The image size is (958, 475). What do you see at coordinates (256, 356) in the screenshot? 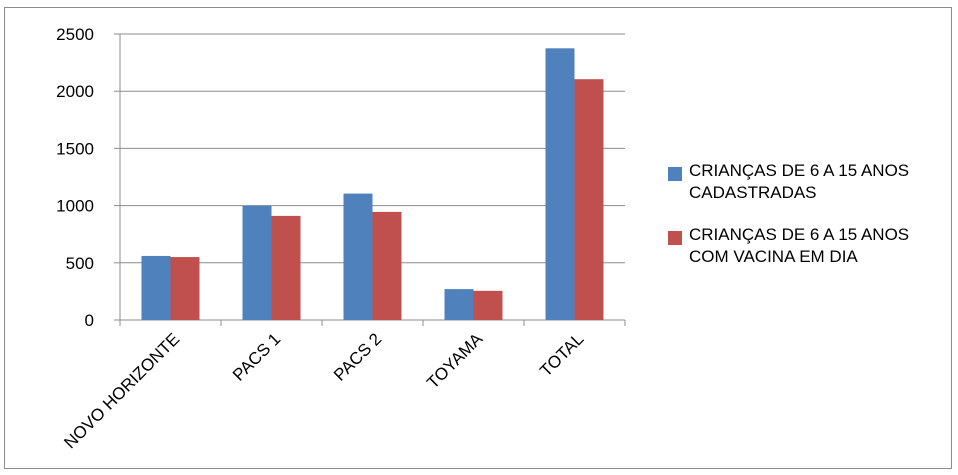
I see `x-category-label: PACS 1` at bounding box center [256, 356].